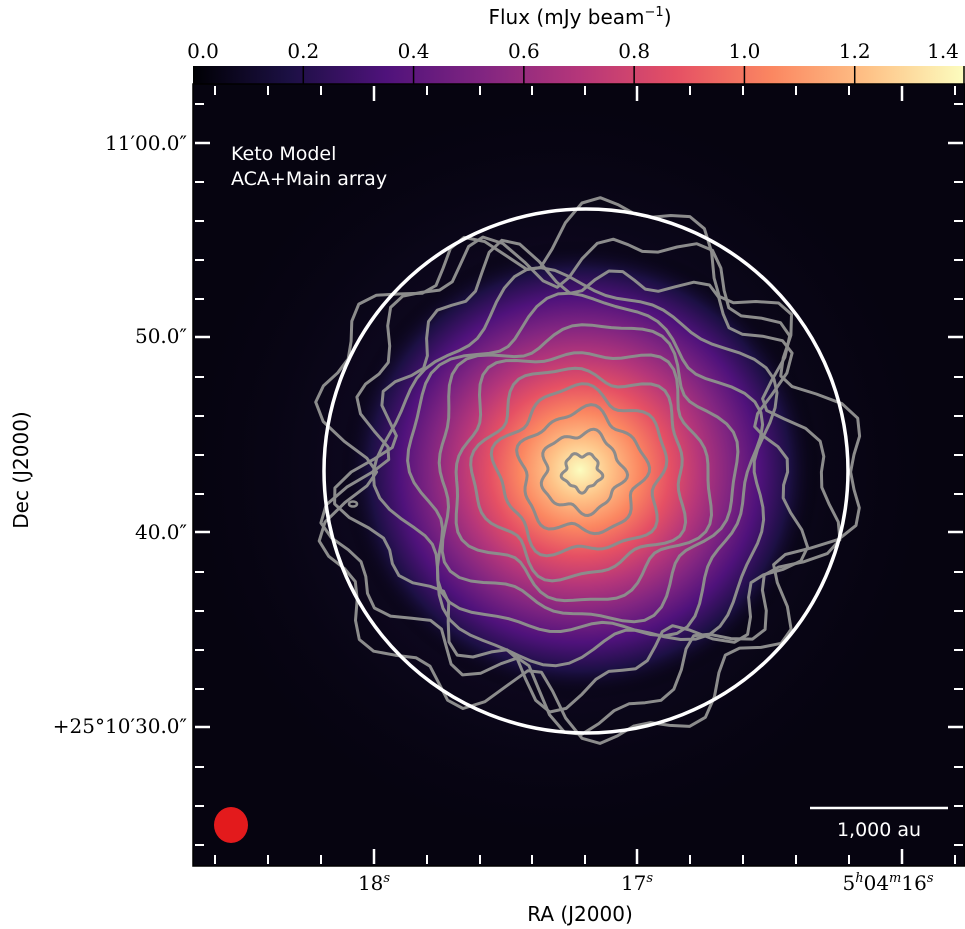 The width and height of the screenshot is (965, 929). Describe the element at coordinates (120, 726) in the screenshot. I see `y-tick-label: +25°10′30.0″` at that location.